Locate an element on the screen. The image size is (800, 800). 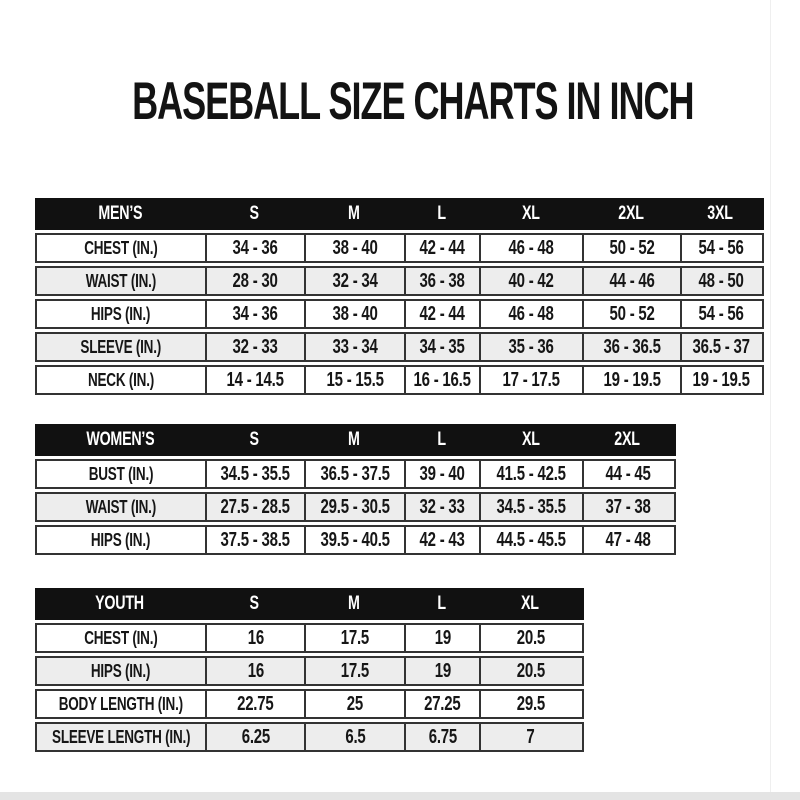
size-value-cell: 27.25 is located at coordinates (441, 704).